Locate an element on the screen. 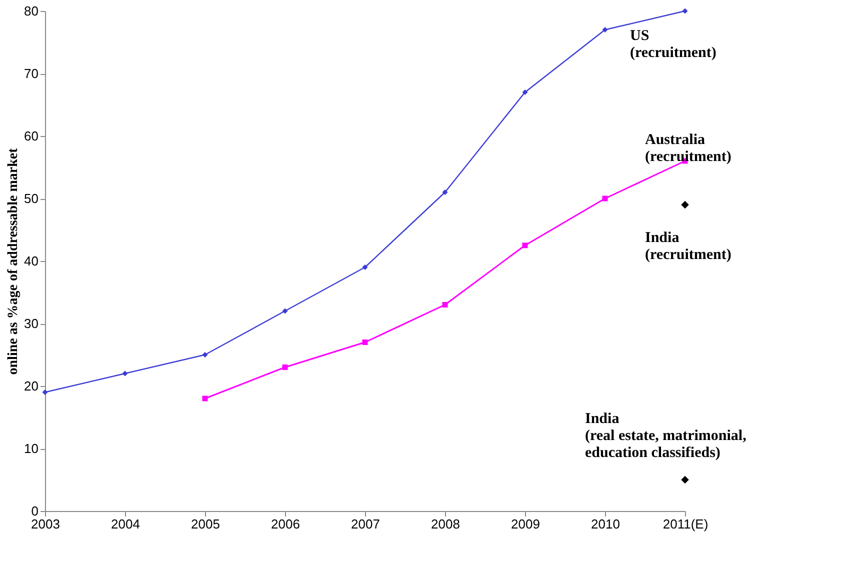  y-tick-label: 40 is located at coordinates (31, 261).